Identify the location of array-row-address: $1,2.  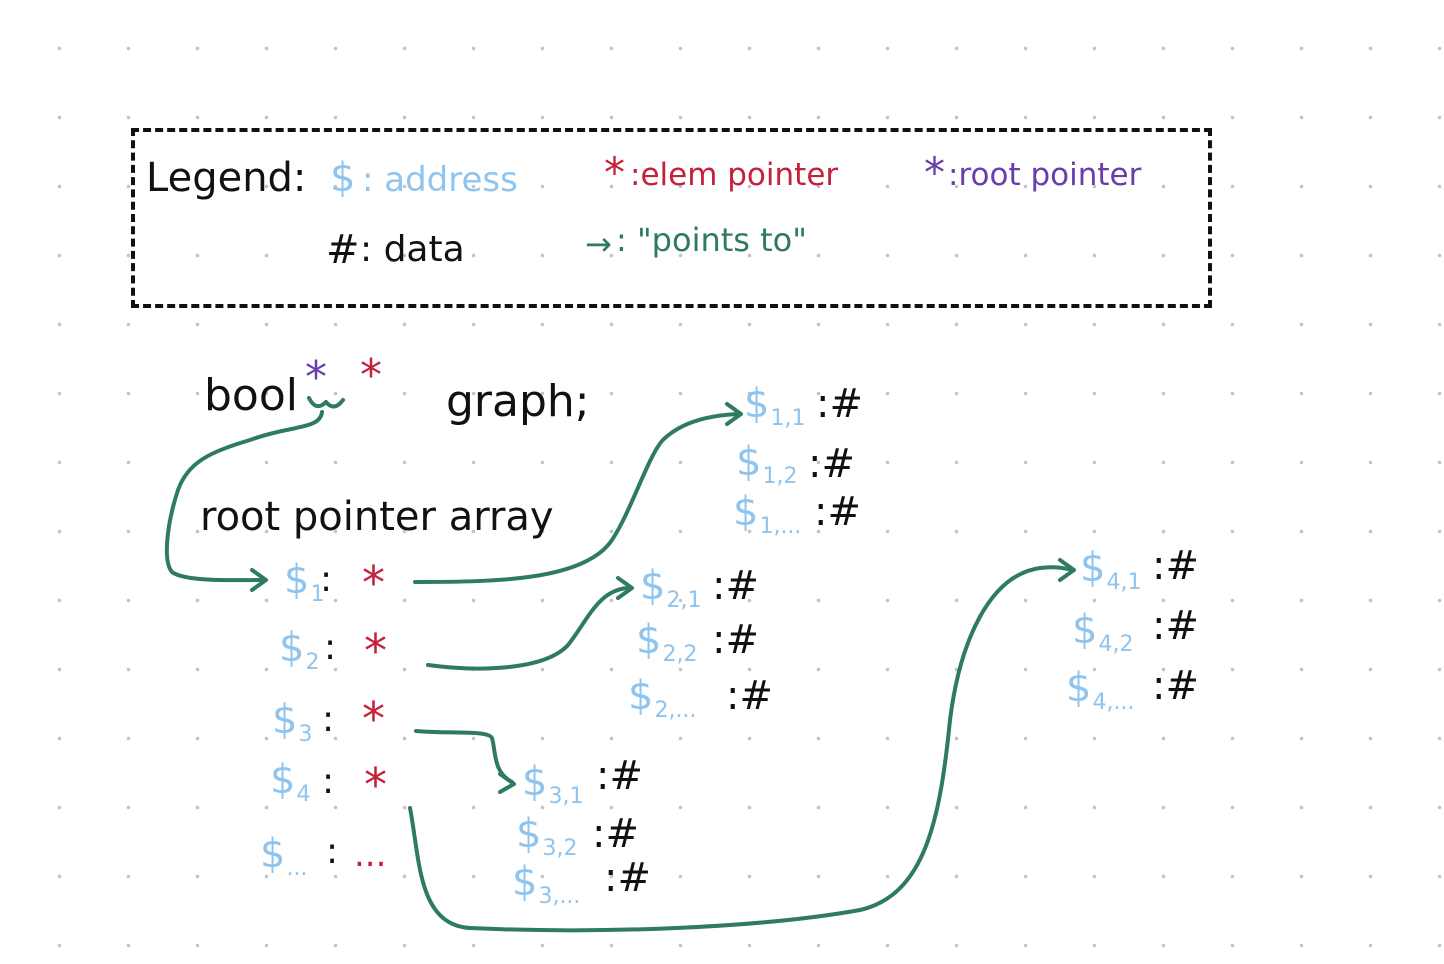
(767, 464).